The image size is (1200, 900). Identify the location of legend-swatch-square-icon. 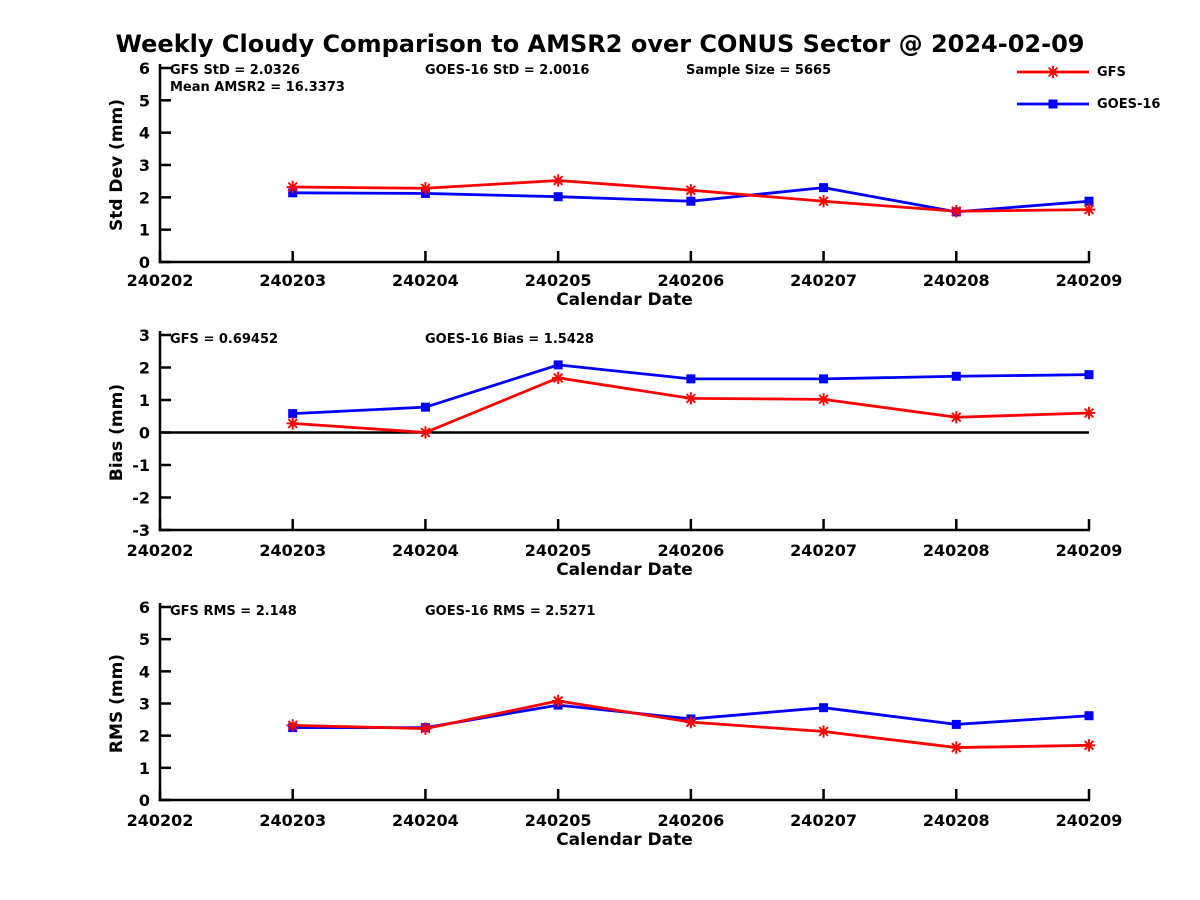
(1053, 104).